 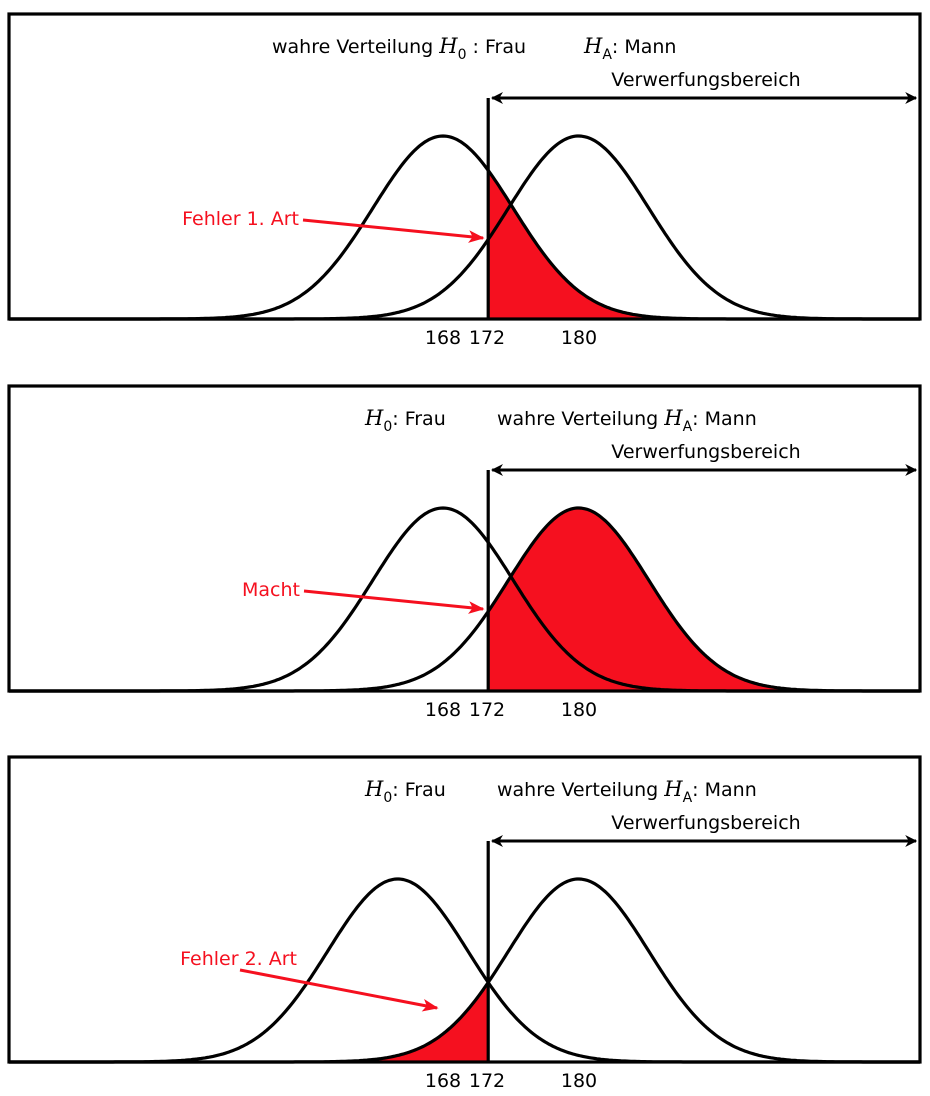 What do you see at coordinates (240, 219) in the screenshot?
I see `annotation-label: Fehler 1. Art` at bounding box center [240, 219].